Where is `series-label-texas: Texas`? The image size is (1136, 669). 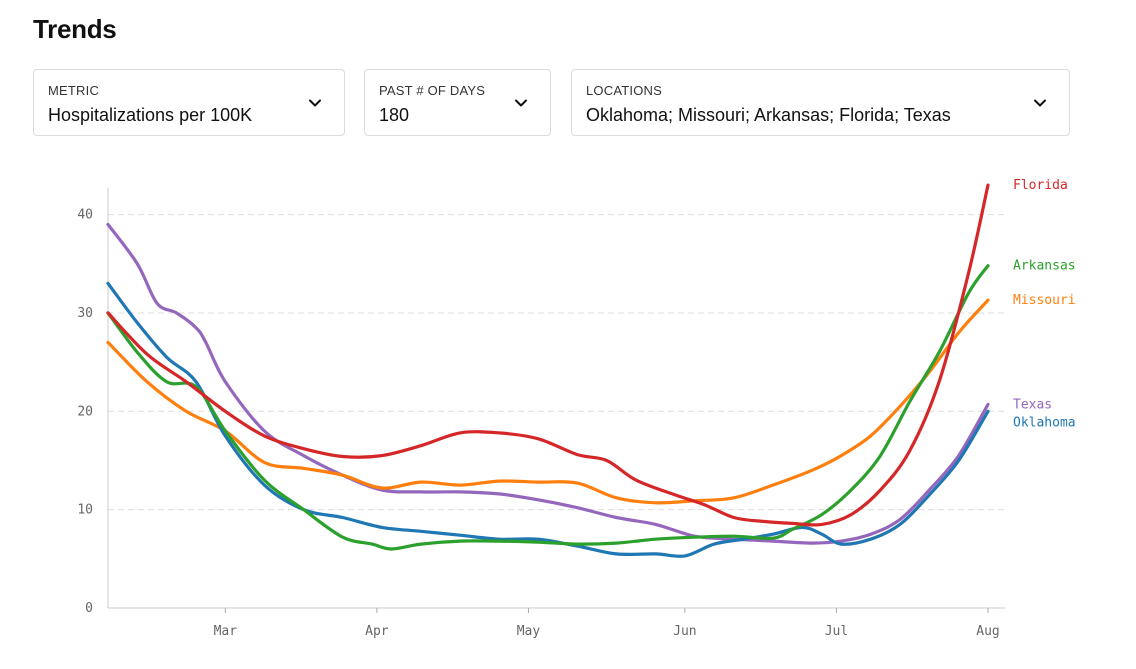 series-label-texas: Texas is located at coordinates (1032, 404).